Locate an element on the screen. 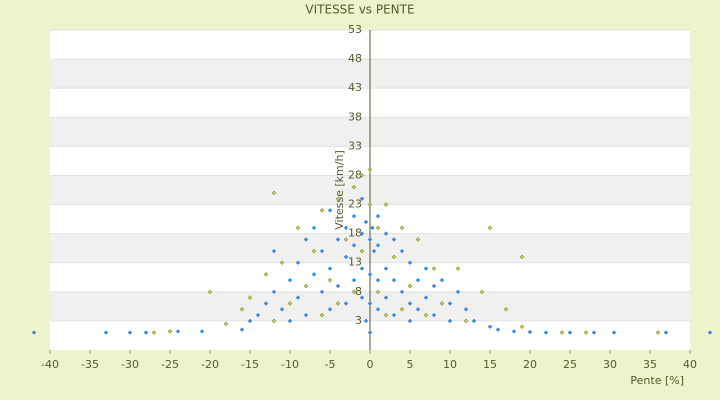  x-tick-label: -5 is located at coordinates (330, 364).